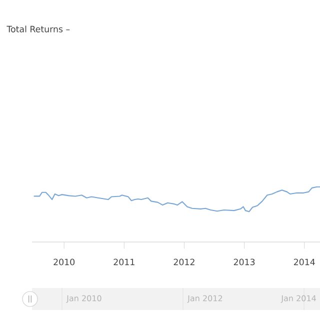  Describe the element at coordinates (64, 262) in the screenshot. I see `x-tick-label: 2010` at that location.